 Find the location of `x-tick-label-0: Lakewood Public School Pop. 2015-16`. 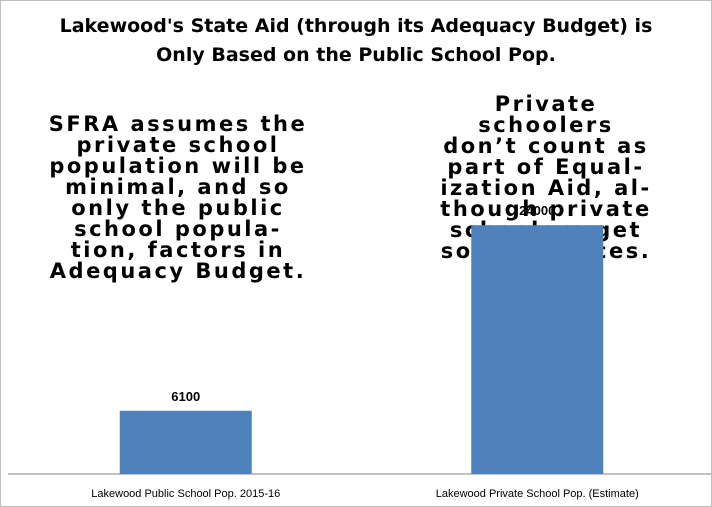

x-tick-label-0: Lakewood Public School Pop. 2015-16 is located at coordinates (185, 494).